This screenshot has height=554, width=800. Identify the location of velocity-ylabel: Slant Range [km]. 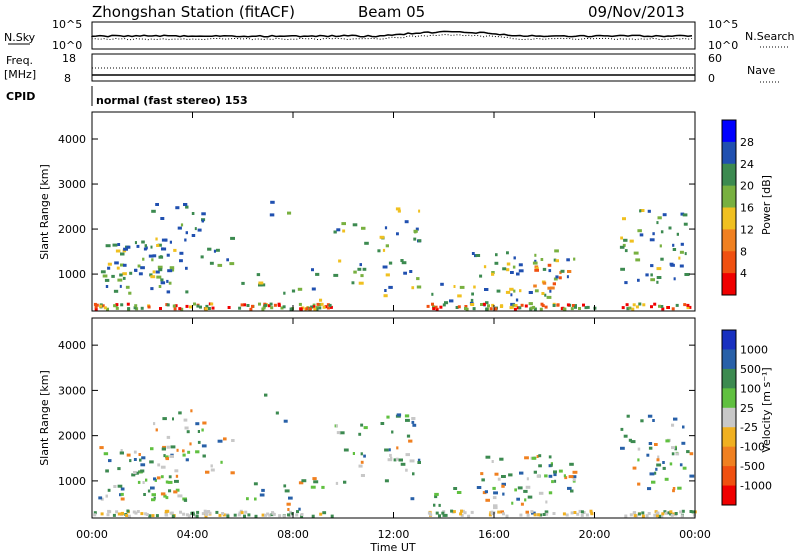
(44, 418).